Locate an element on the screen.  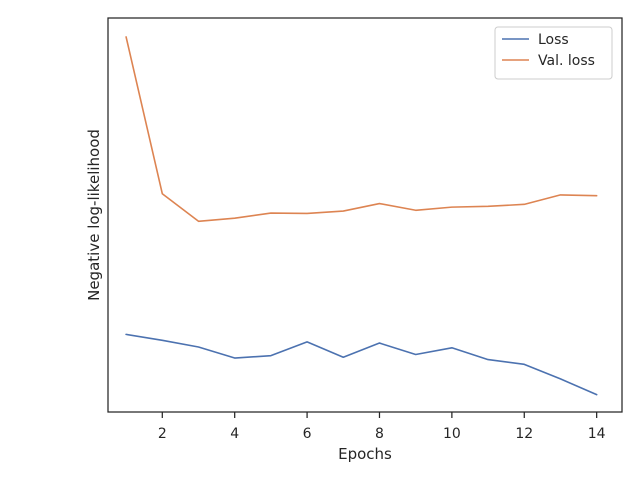
legend-box is located at coordinates (553, 53).